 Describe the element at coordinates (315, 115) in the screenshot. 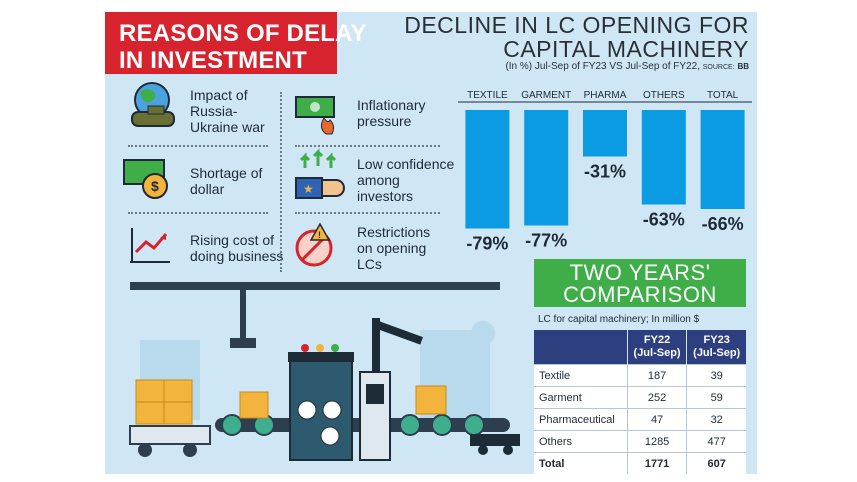

I see `burning-money-icon` at that location.